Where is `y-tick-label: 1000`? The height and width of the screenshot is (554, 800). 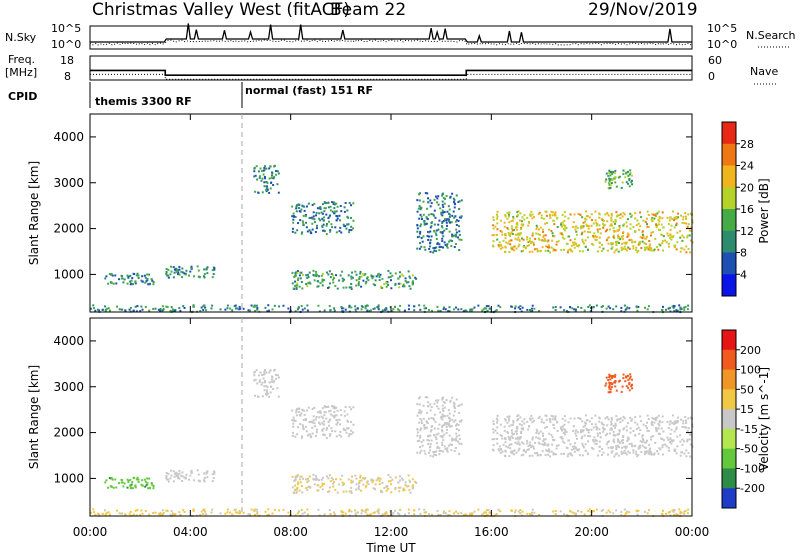
y-tick-label: 1000 is located at coordinates (68, 274).